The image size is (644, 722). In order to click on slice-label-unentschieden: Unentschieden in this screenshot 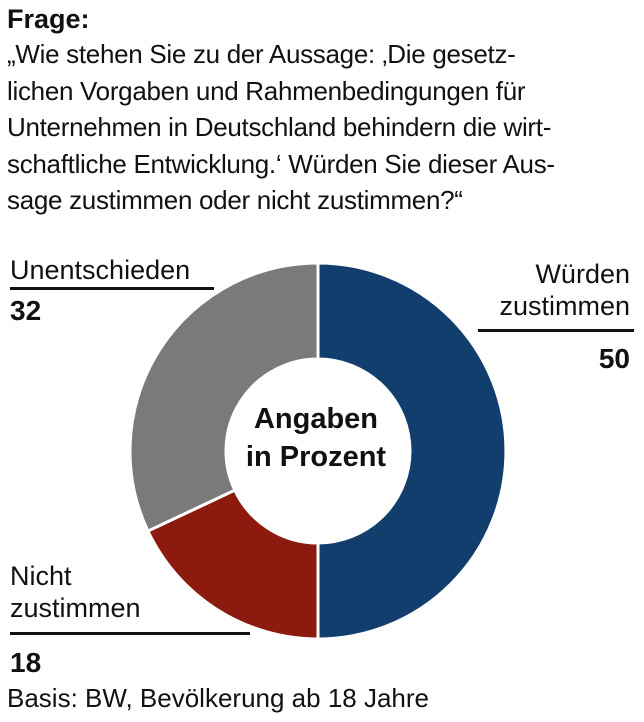, I will do `click(100, 270)`.